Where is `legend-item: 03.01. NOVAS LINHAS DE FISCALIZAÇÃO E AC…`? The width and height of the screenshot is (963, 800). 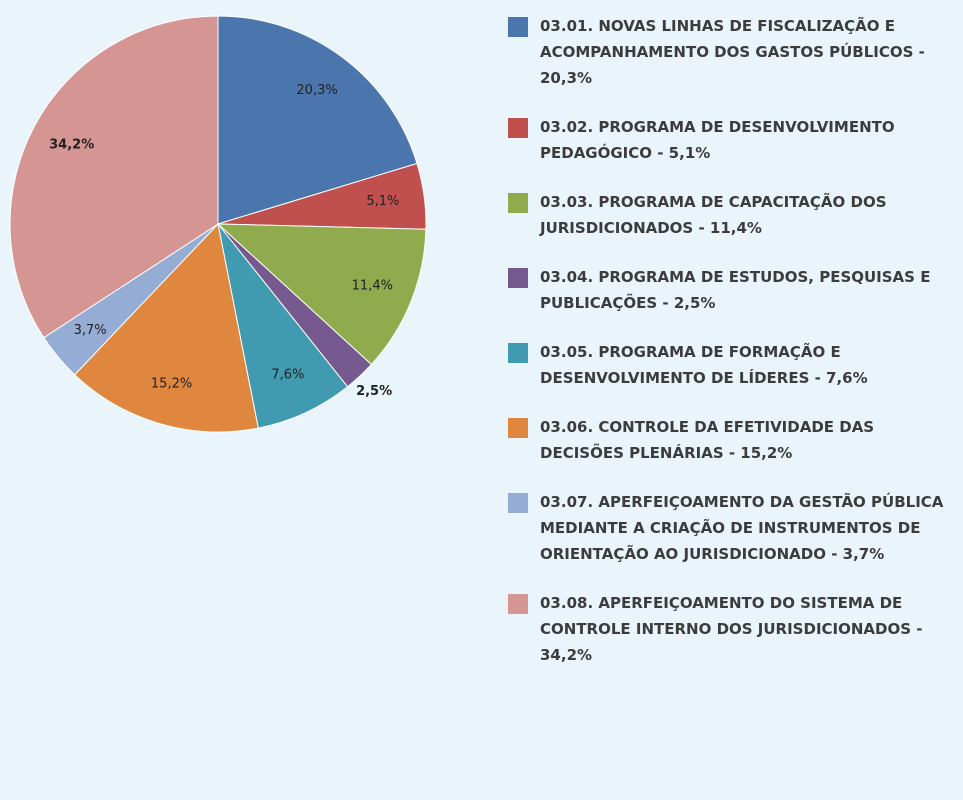 legend-item: 03.01. NOVAS LINHAS DE FISCALIZAÇÃO E AC… is located at coordinates (734, 53).